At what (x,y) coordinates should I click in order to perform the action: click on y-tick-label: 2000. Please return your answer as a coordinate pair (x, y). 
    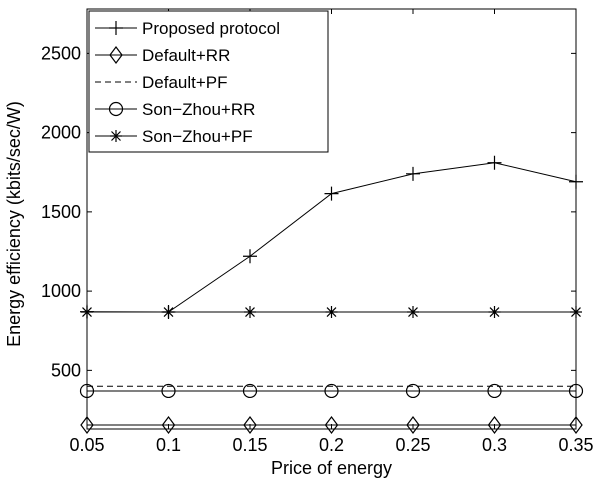
    Looking at the image, I should click on (61, 133).